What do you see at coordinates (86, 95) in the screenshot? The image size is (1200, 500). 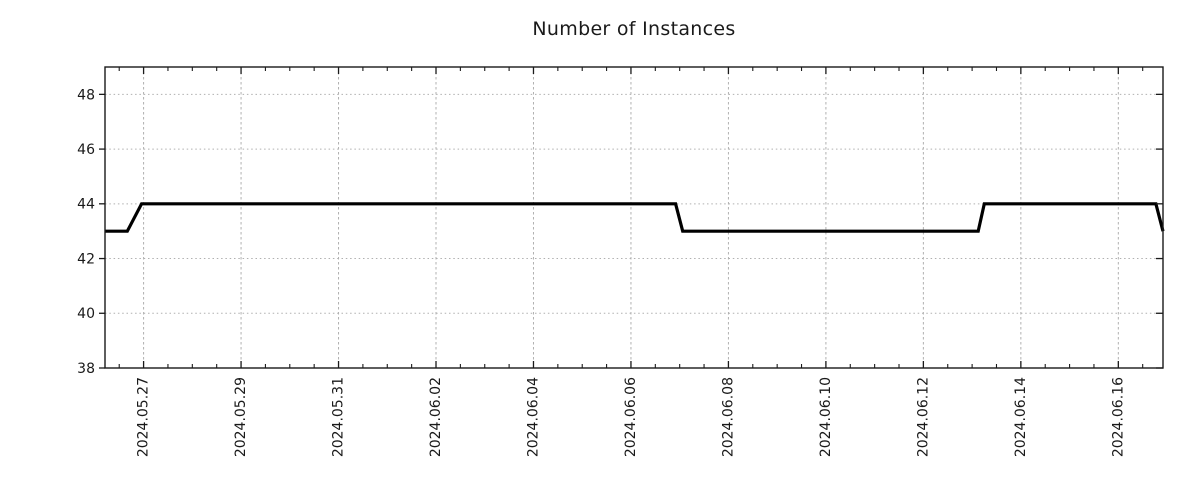 I see `svg-text: 48` at bounding box center [86, 95].